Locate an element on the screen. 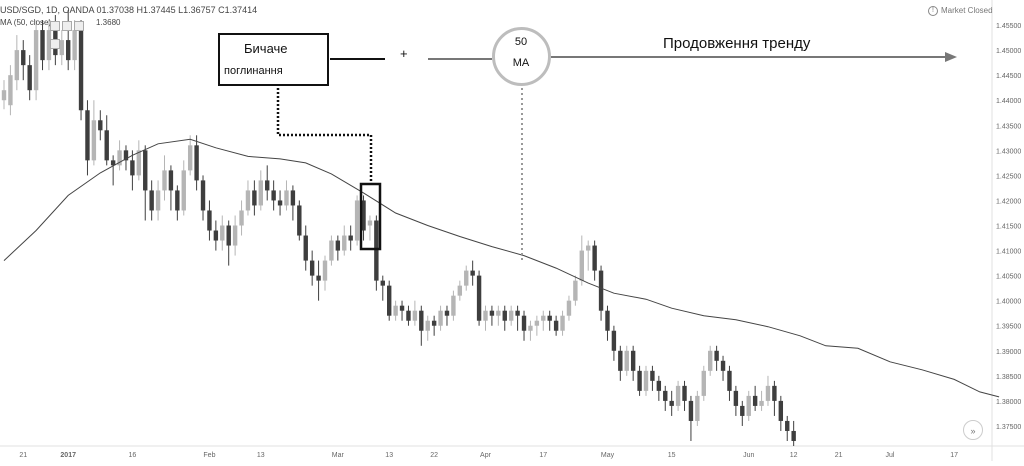  price-tick-label: 1.41500 is located at coordinates (1008, 227).